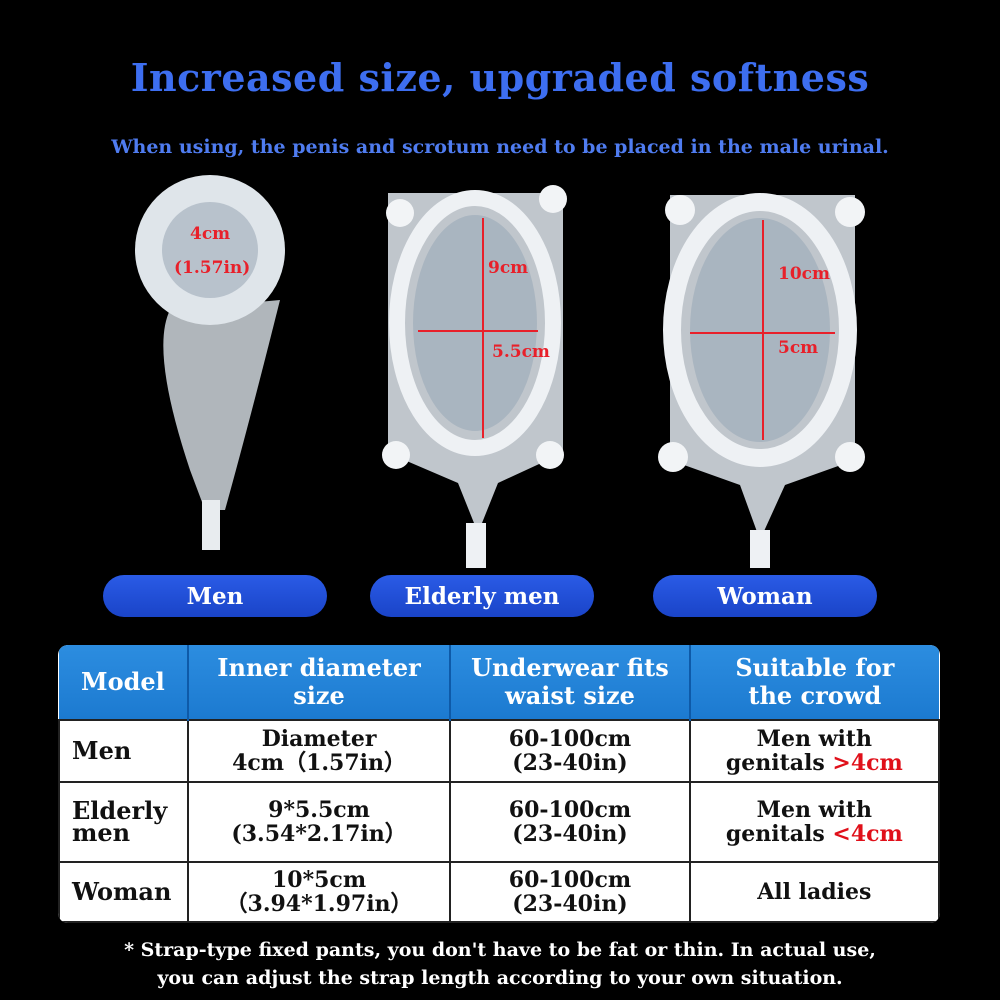 This screenshot has height=1000, width=1000. What do you see at coordinates (570, 682) in the screenshot?
I see `header-waist: Underwear fits waist size` at bounding box center [570, 682].